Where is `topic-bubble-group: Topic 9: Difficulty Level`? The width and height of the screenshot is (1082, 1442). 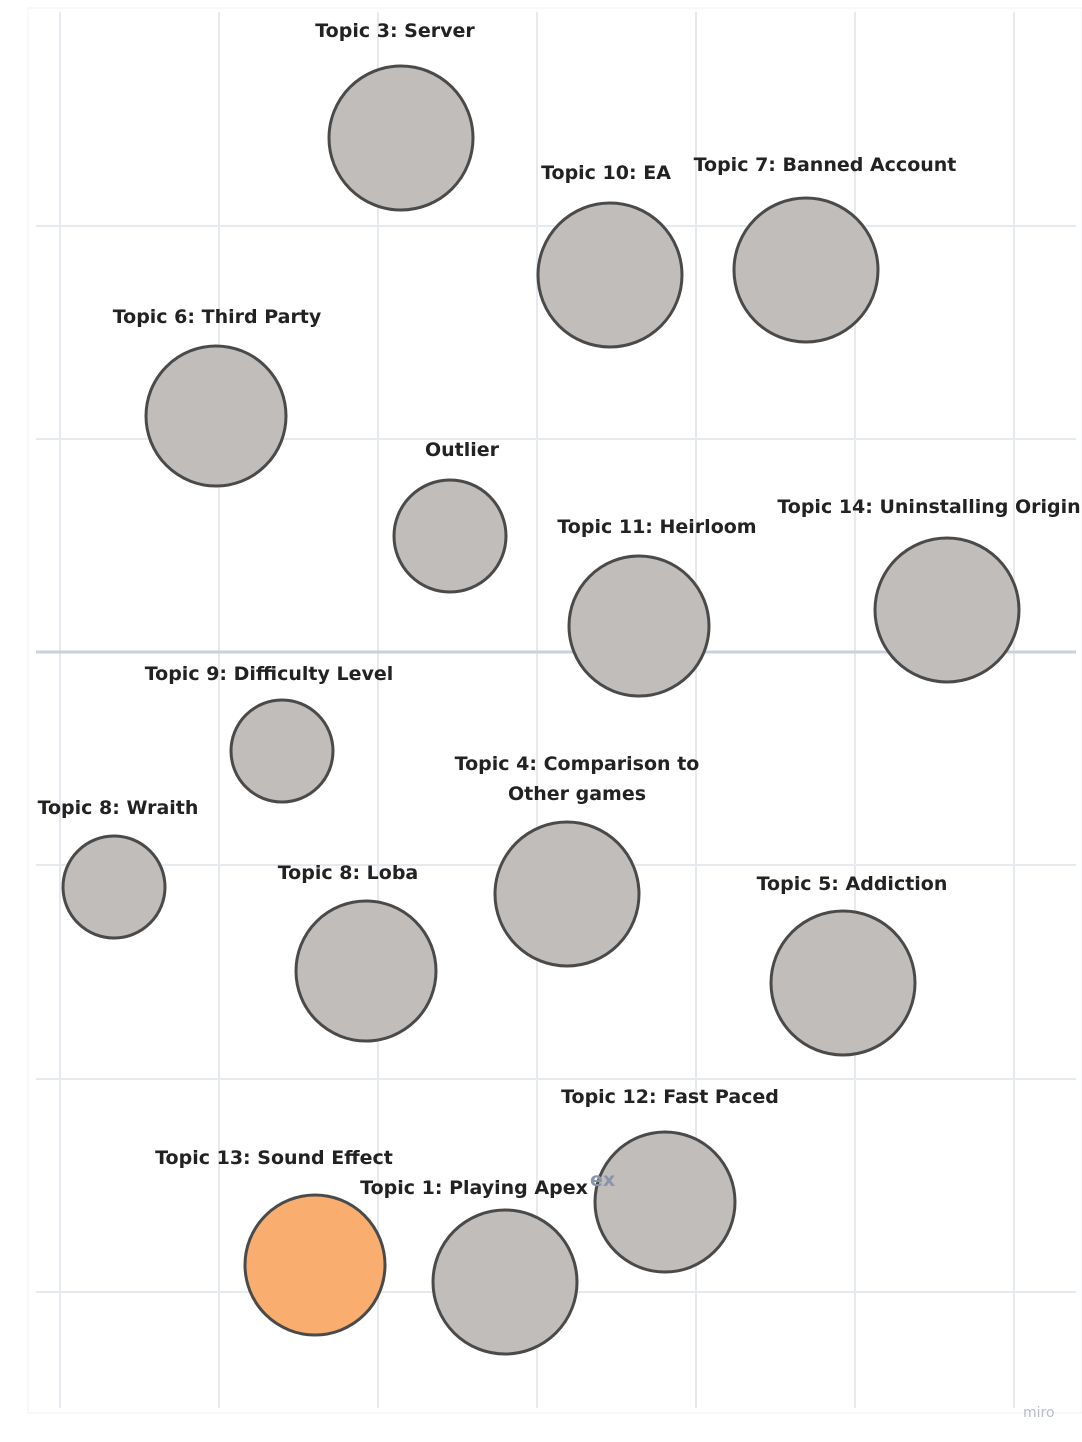 topic-bubble-group: Topic 9: Difficulty Level is located at coordinates (269, 733).